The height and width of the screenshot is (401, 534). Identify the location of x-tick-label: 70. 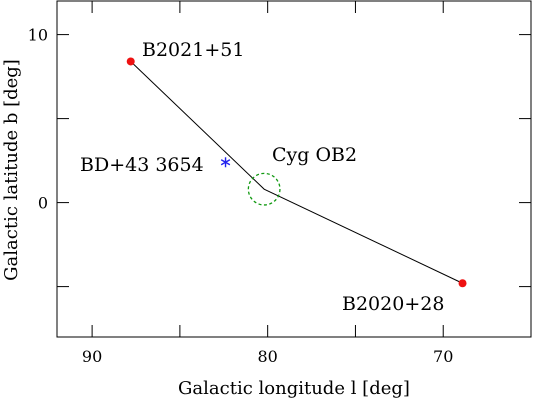
(443, 356).